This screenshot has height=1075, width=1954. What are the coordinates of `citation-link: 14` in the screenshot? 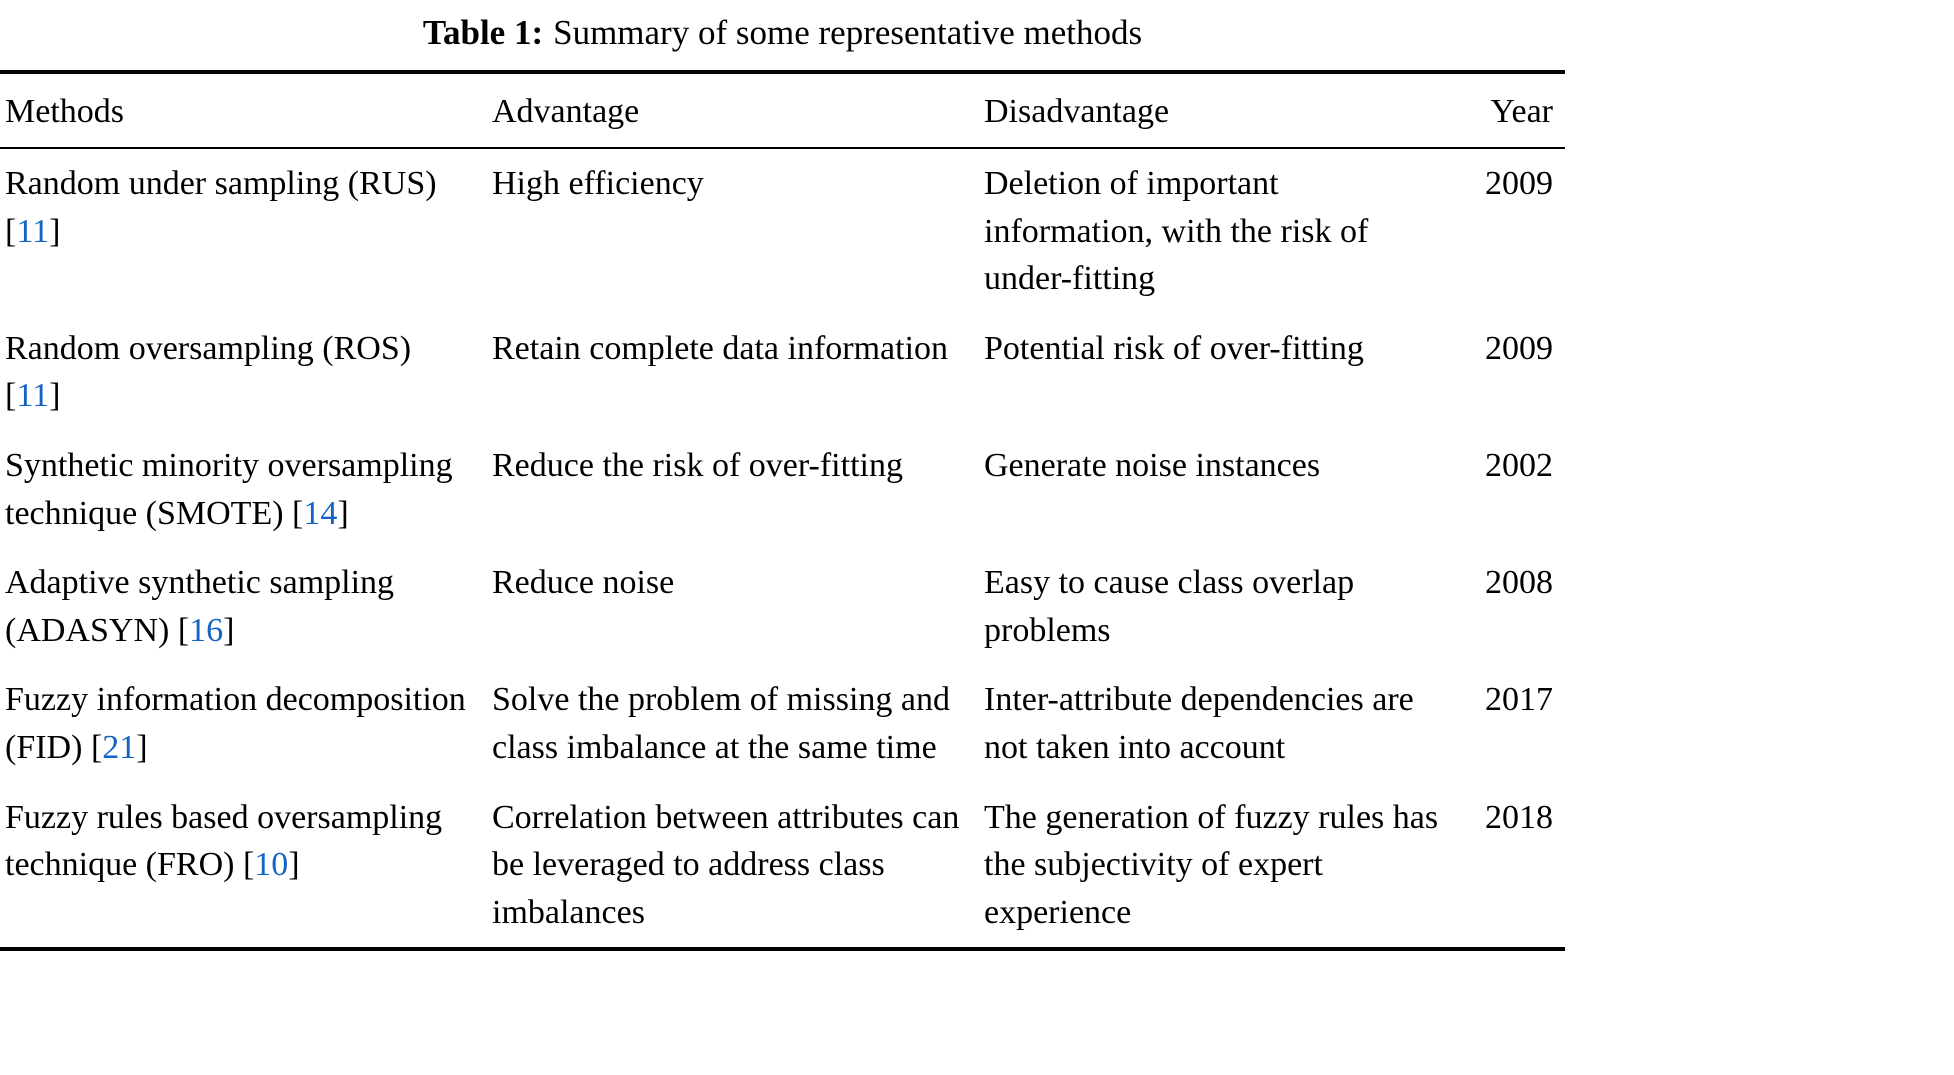 It's located at (320, 513).